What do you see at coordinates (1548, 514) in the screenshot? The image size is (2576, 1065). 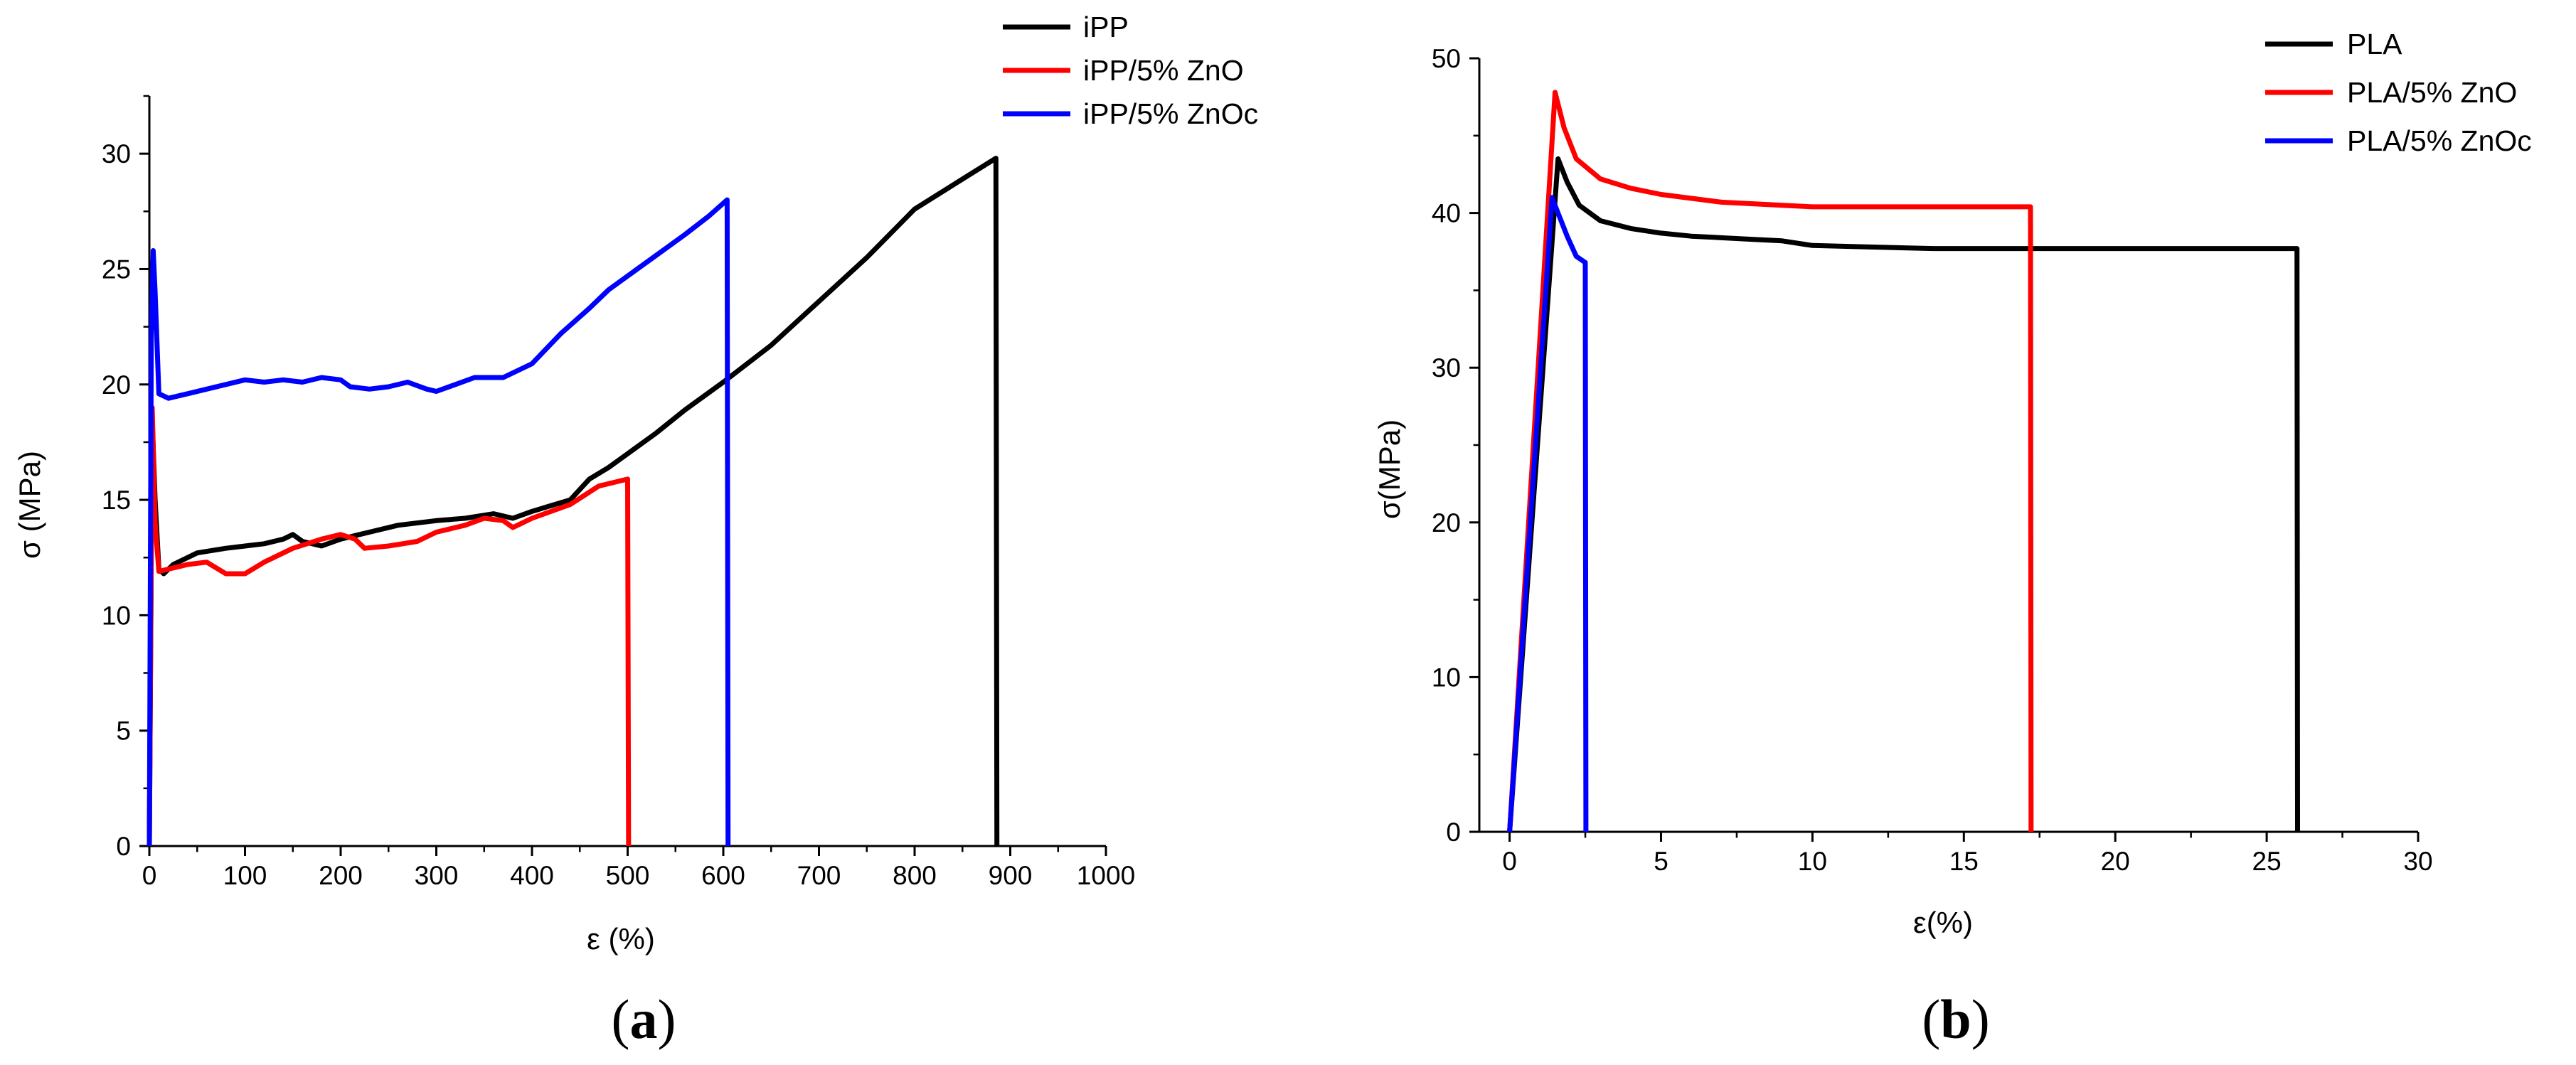 I see `panel-b-series-pla-5-znoc-line` at bounding box center [1548, 514].